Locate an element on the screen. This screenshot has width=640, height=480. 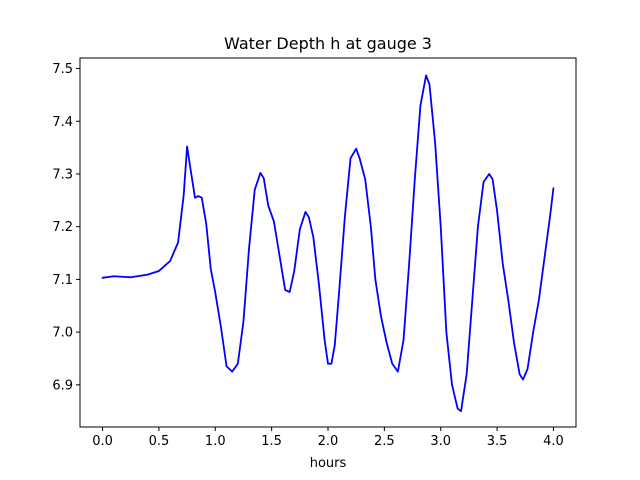
y-tick-label: 7.2 is located at coordinates (62, 227).